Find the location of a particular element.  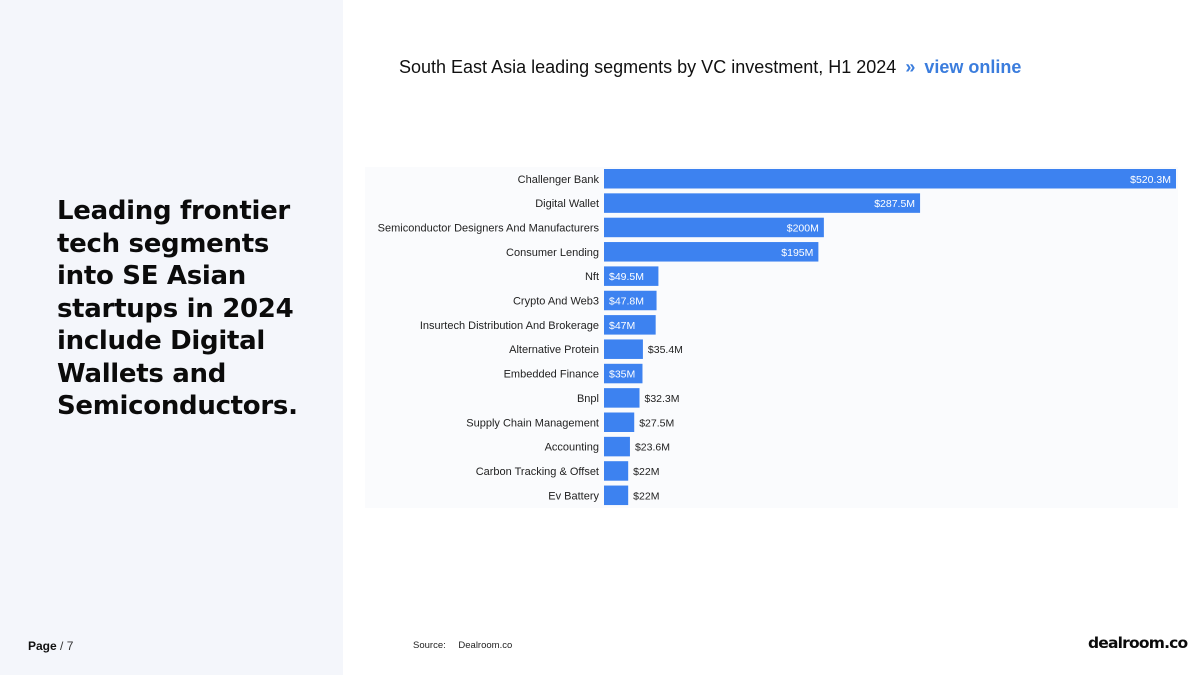

category-label: Challenger Bank is located at coordinates (559, 180).